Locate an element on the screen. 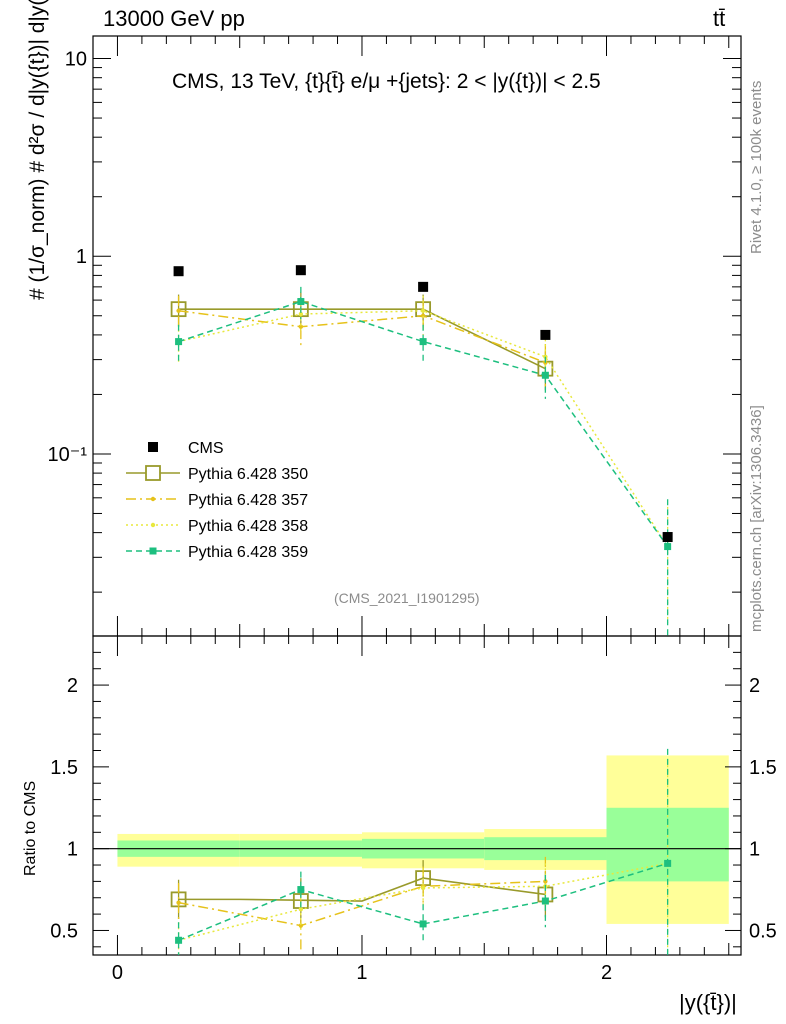  rivet-label: Rivet 4.1.0, ≥ 100k events is located at coordinates (756, 167).